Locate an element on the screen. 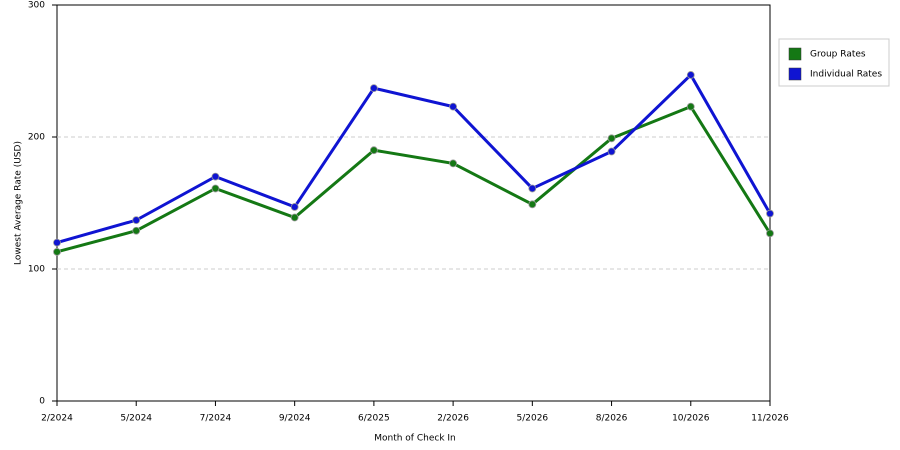 The height and width of the screenshot is (450, 900). x-tick-label: 2/2024 is located at coordinates (57, 419).